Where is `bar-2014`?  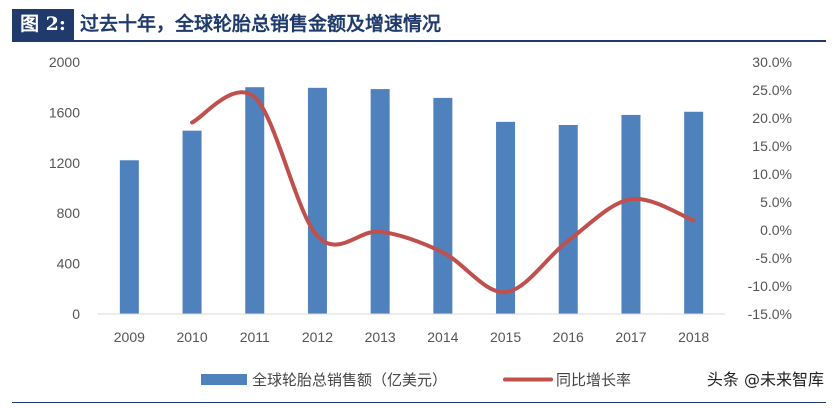
bar-2014 is located at coordinates (443, 205).